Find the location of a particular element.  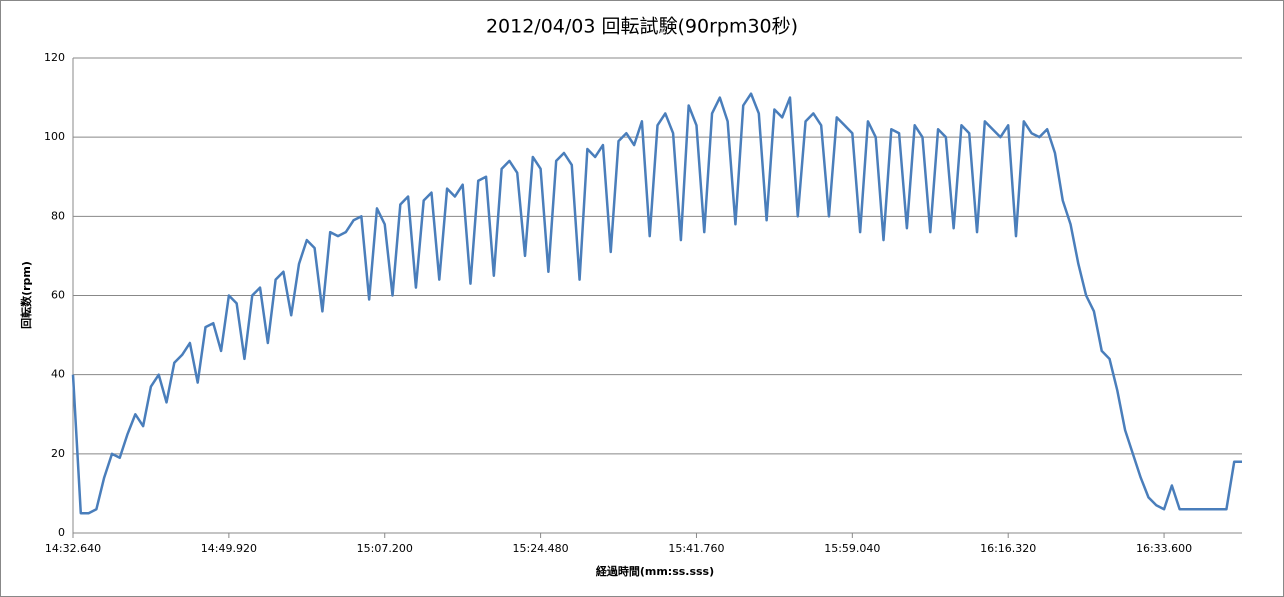

y-tick-label: 100 is located at coordinates (54, 136).